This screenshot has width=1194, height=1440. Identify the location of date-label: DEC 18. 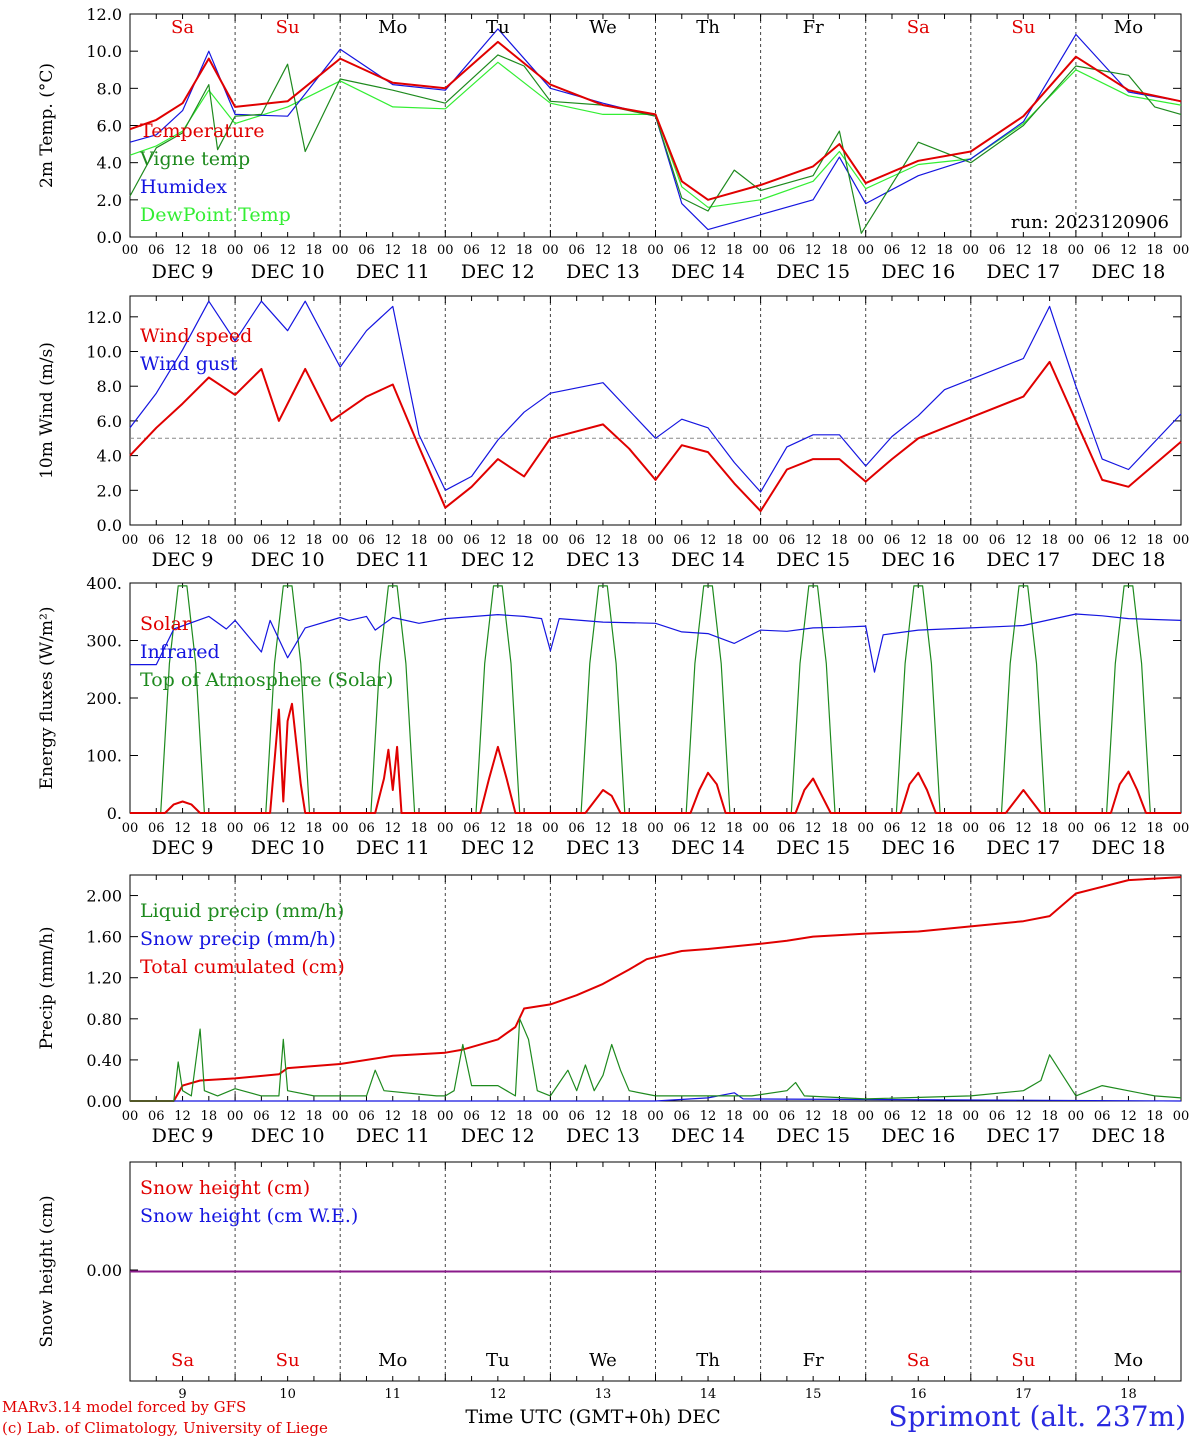
(1129, 1136).